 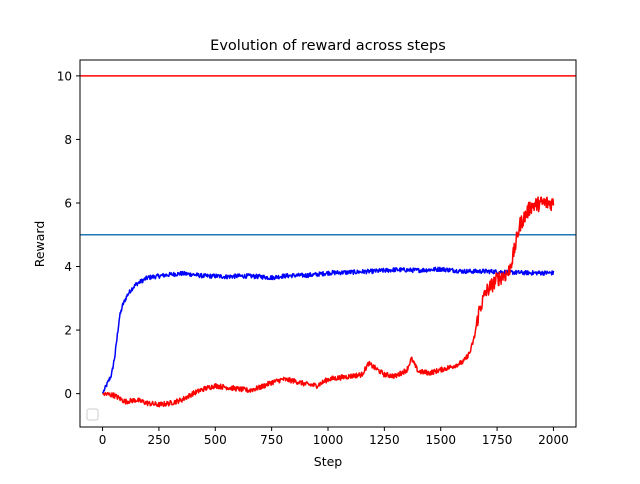 What do you see at coordinates (215, 440) in the screenshot?
I see `x-tick-label: 500` at bounding box center [215, 440].